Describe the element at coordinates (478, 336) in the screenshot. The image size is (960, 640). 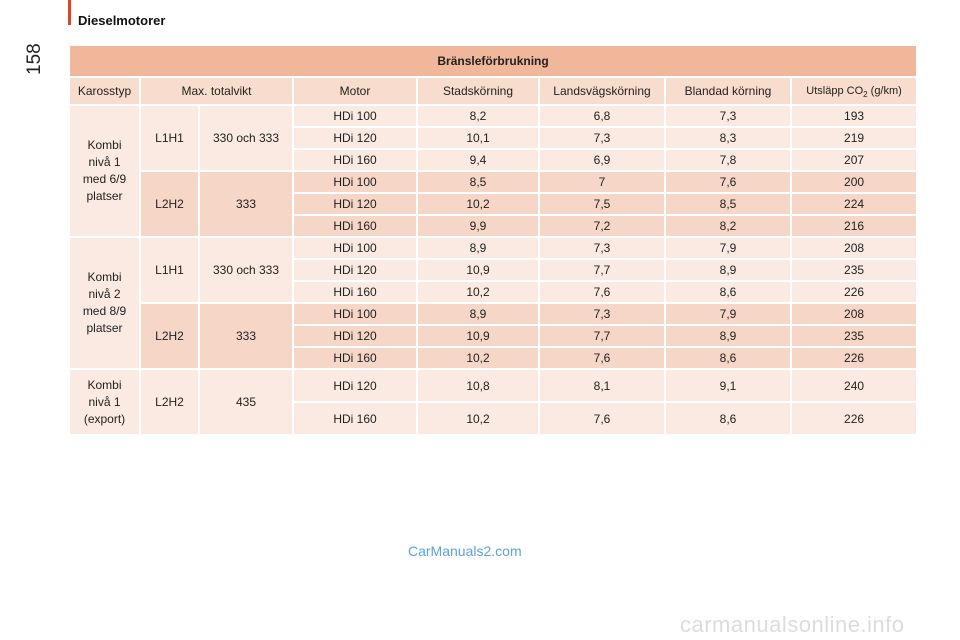
I see `stadskorning-cell: 10,9` at that location.